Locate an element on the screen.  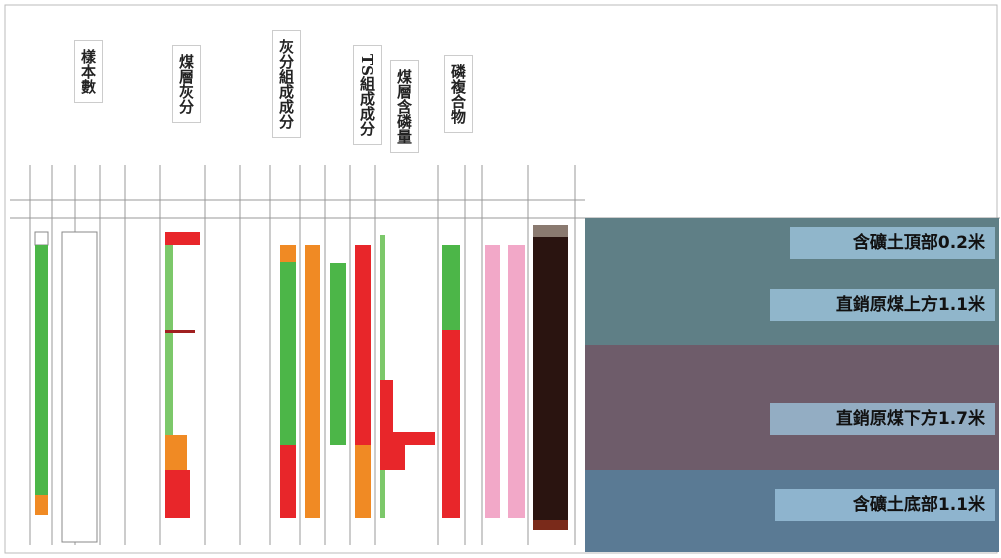
photo-label: 直銷原煤下方1.7米 is located at coordinates (882, 419).